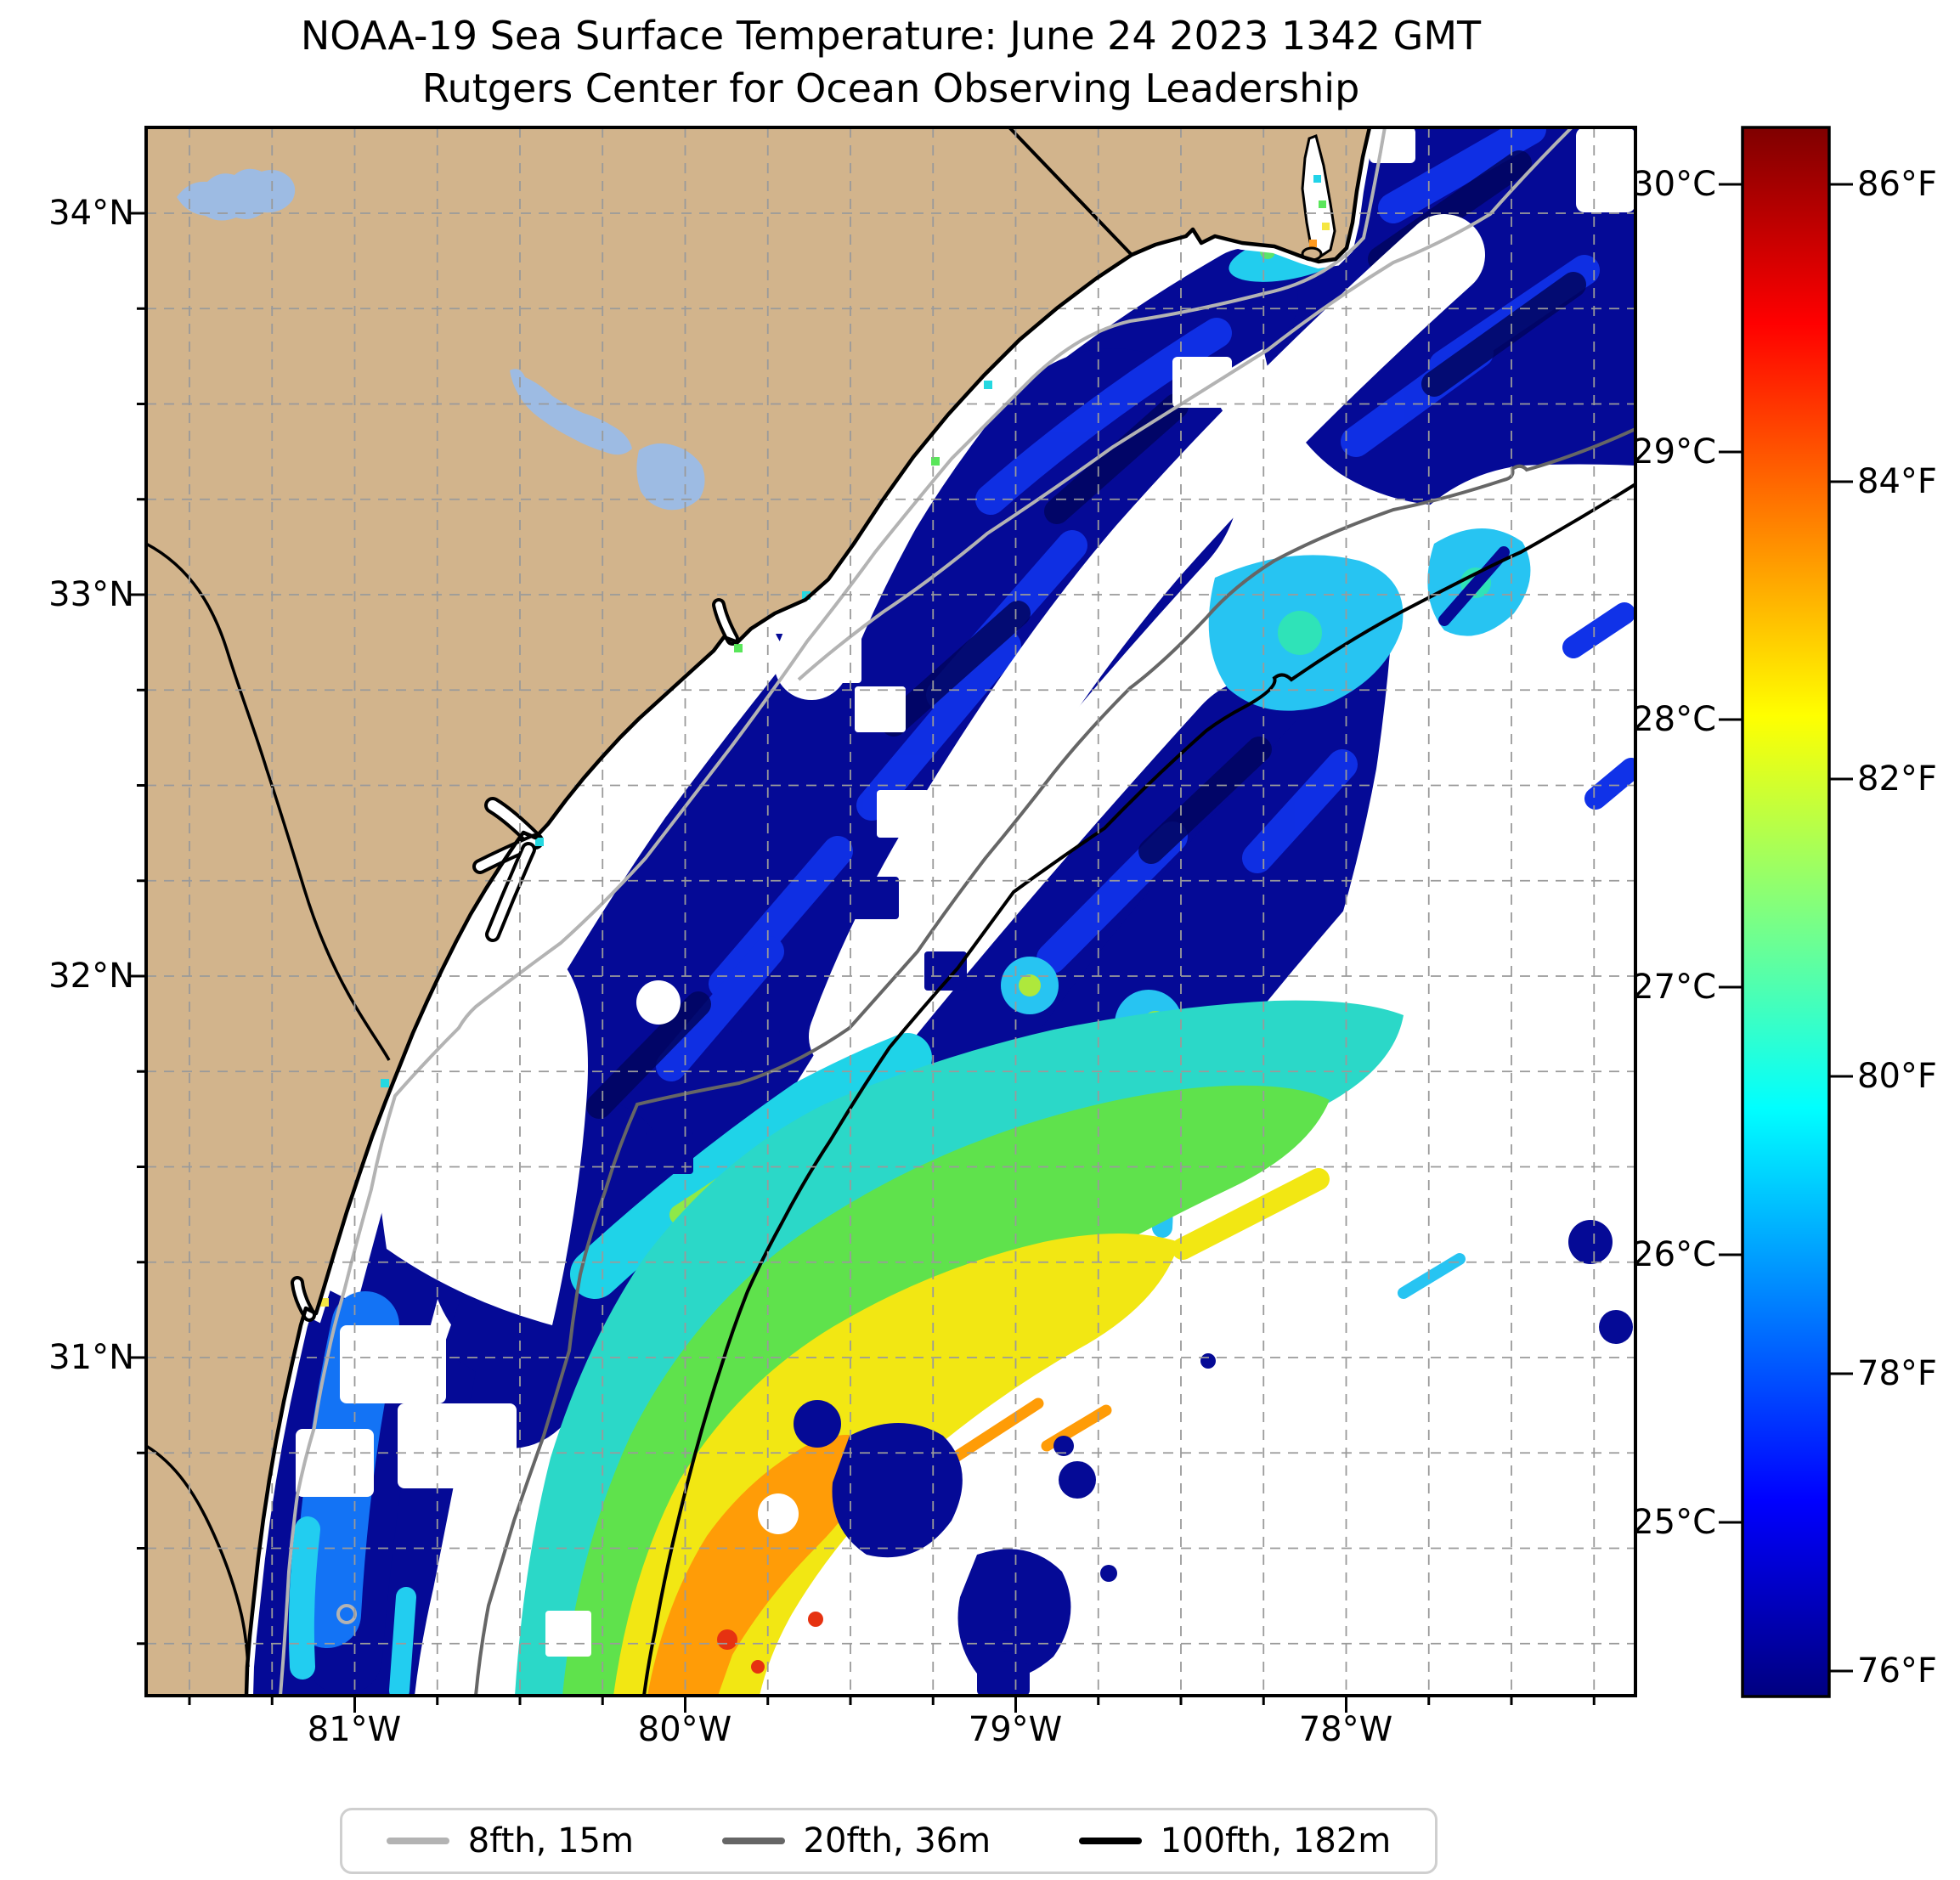 Image resolution: width=1960 pixels, height=1880 pixels. Describe the element at coordinates (671, 477) in the screenshot. I see `lake-moultrie` at that location.